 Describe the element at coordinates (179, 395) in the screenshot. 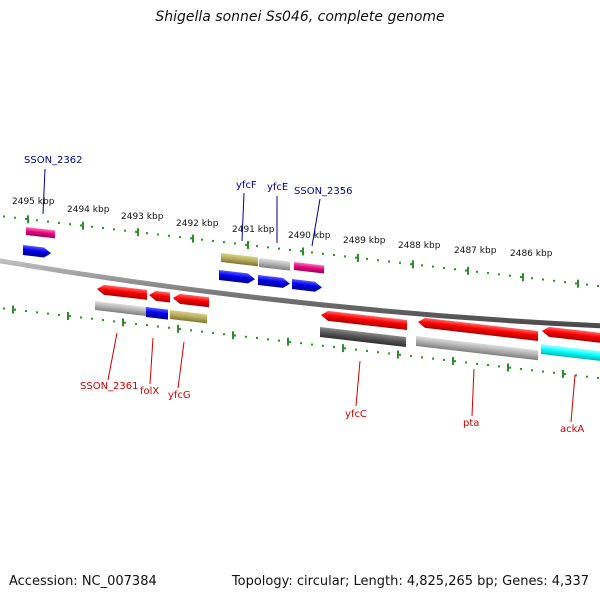

I see `gene-label: yfcG` at that location.